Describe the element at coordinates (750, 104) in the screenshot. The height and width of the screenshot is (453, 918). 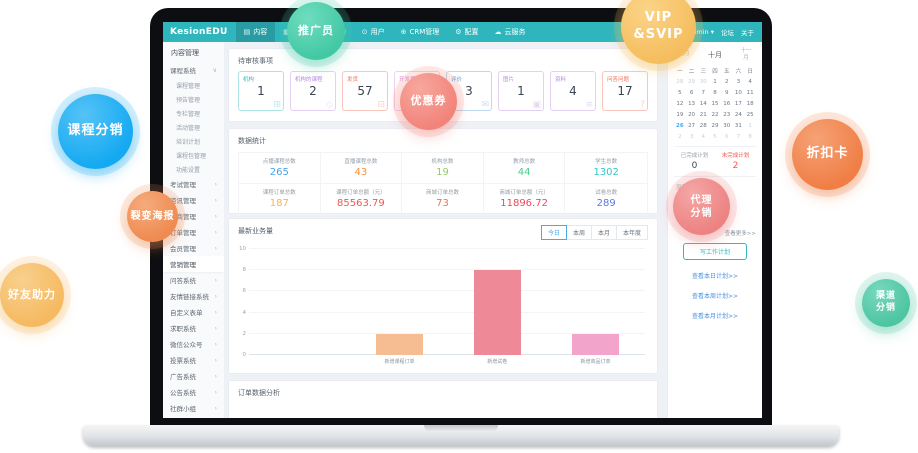
I see `calendar-day: 18` at that location.